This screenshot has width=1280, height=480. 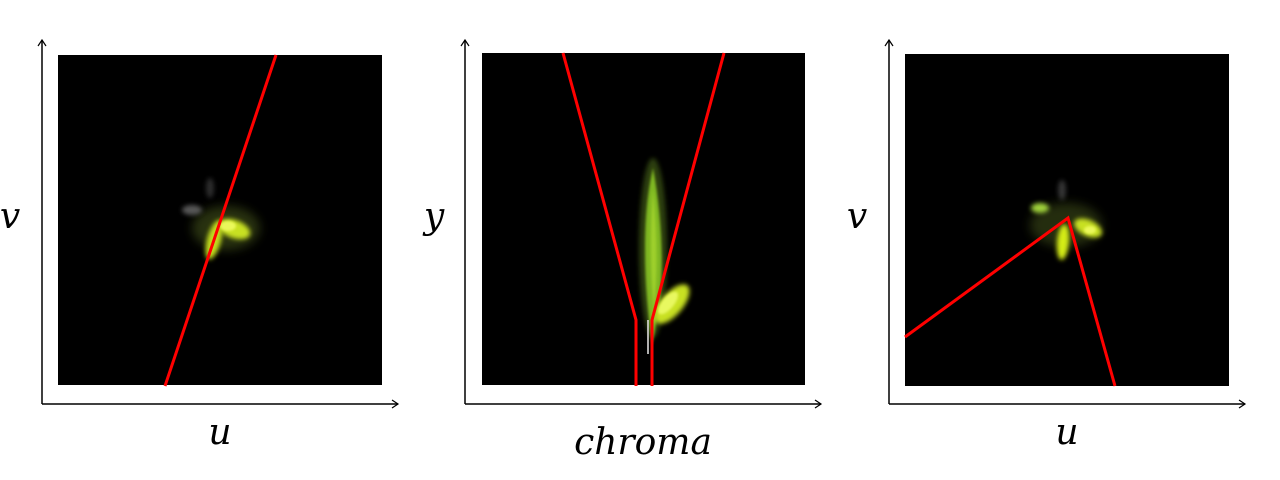 What do you see at coordinates (433, 216) in the screenshot?
I see `y-axis-label: y` at bounding box center [433, 216].